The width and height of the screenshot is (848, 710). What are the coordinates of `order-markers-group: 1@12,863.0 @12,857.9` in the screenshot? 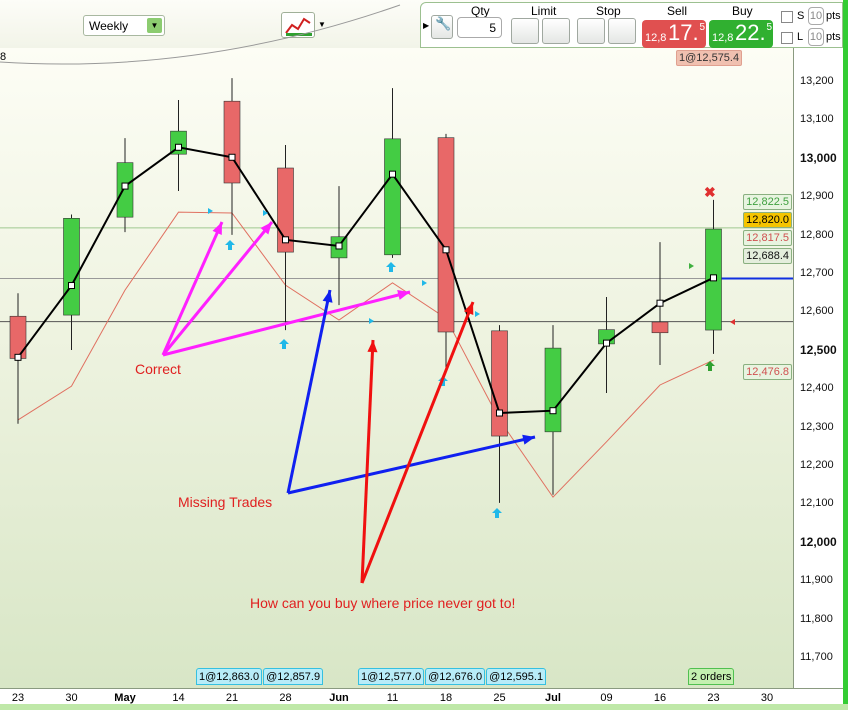 It's located at (260, 676).